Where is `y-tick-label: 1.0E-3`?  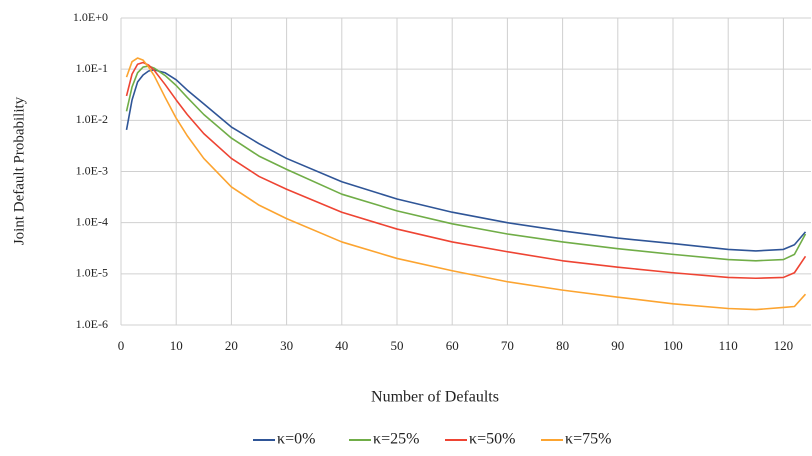
y-tick-label: 1.0E-3 is located at coordinates (92, 170).